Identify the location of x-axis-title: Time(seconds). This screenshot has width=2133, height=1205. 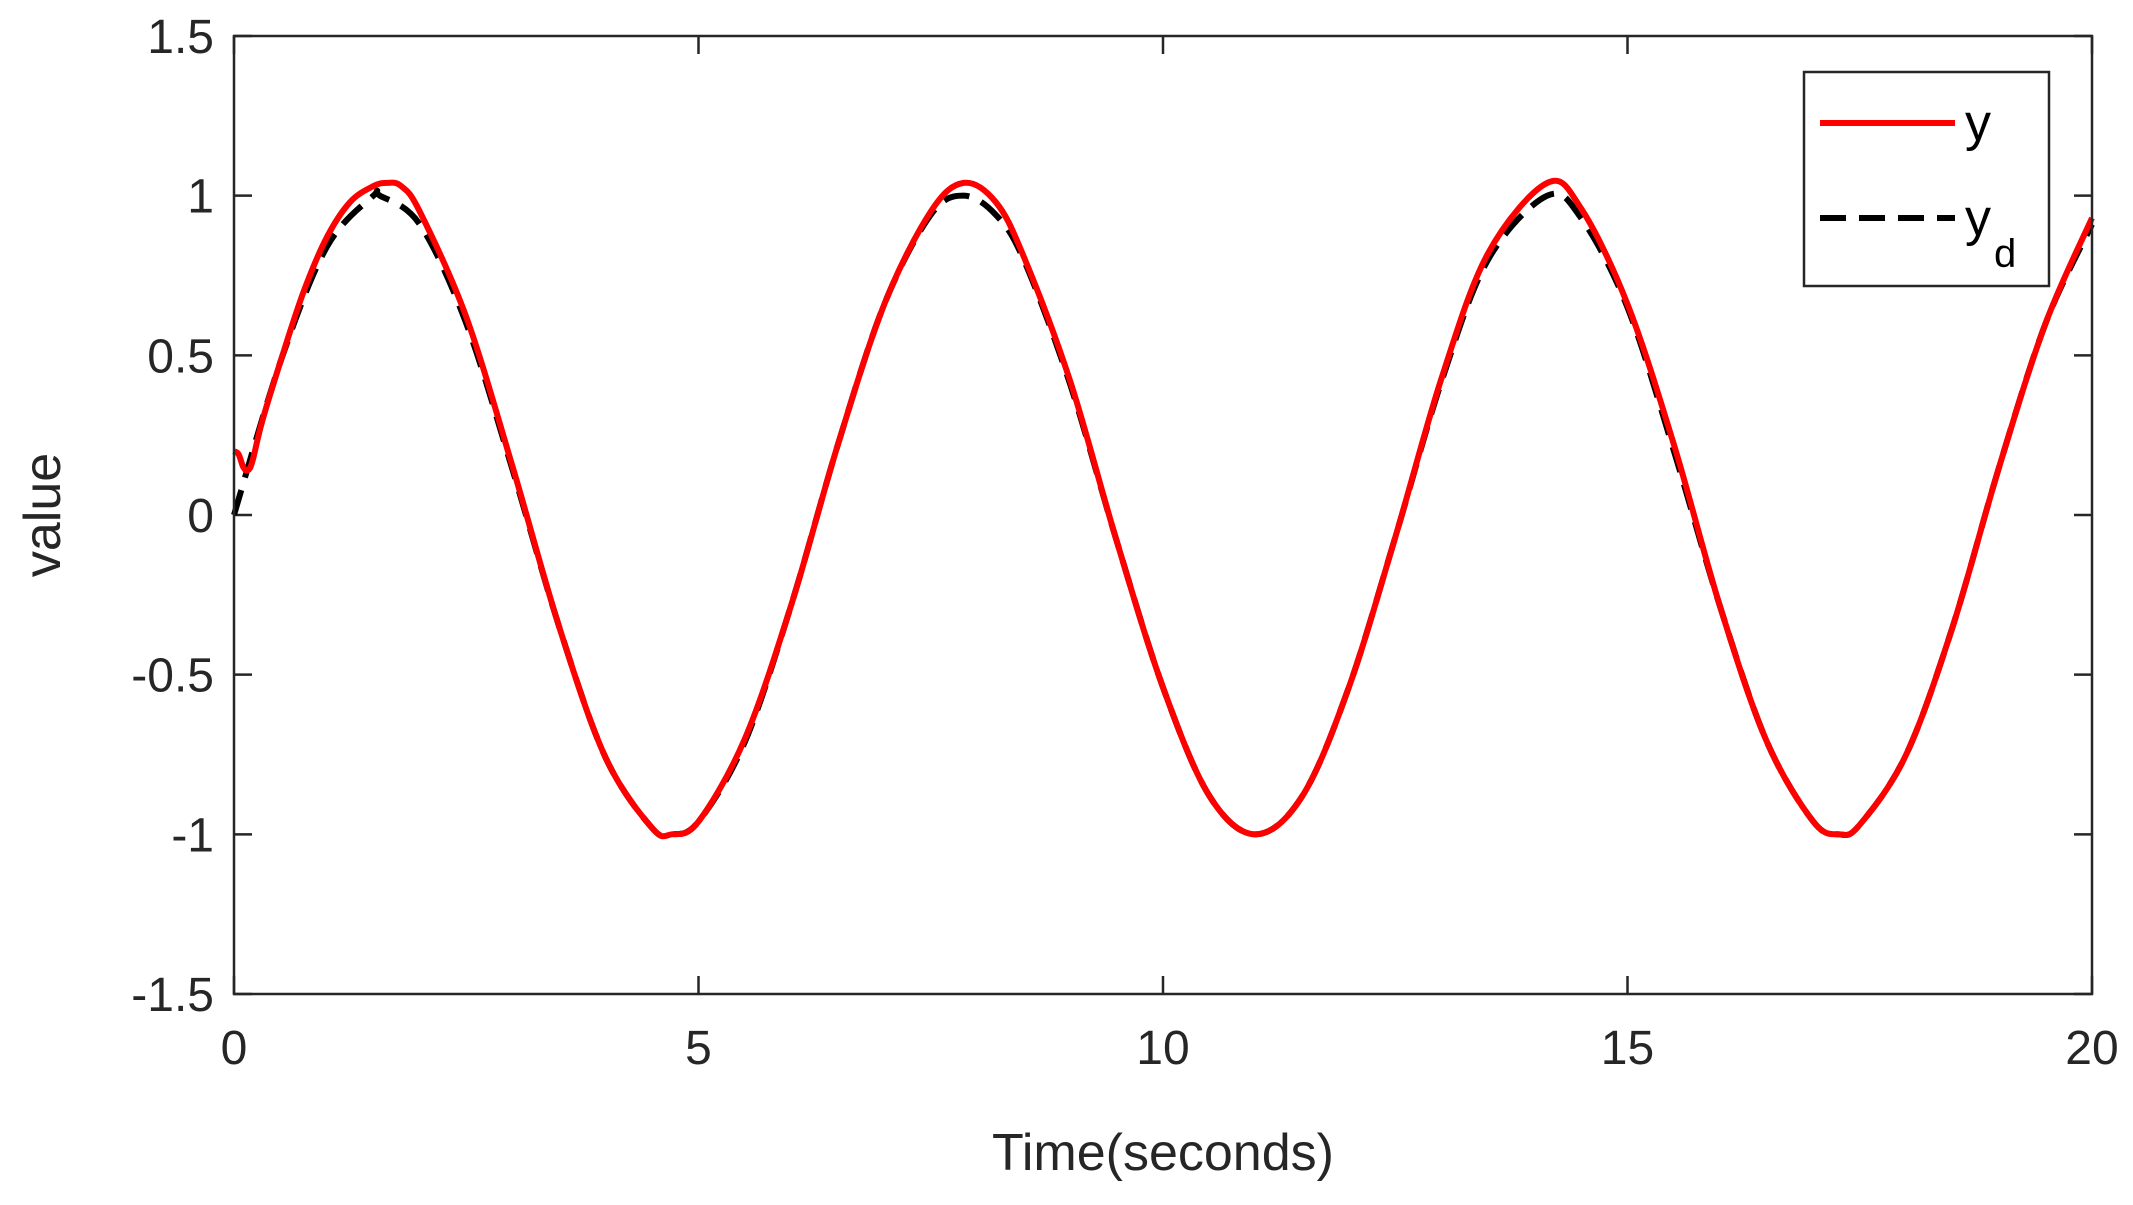
(1163, 1153).